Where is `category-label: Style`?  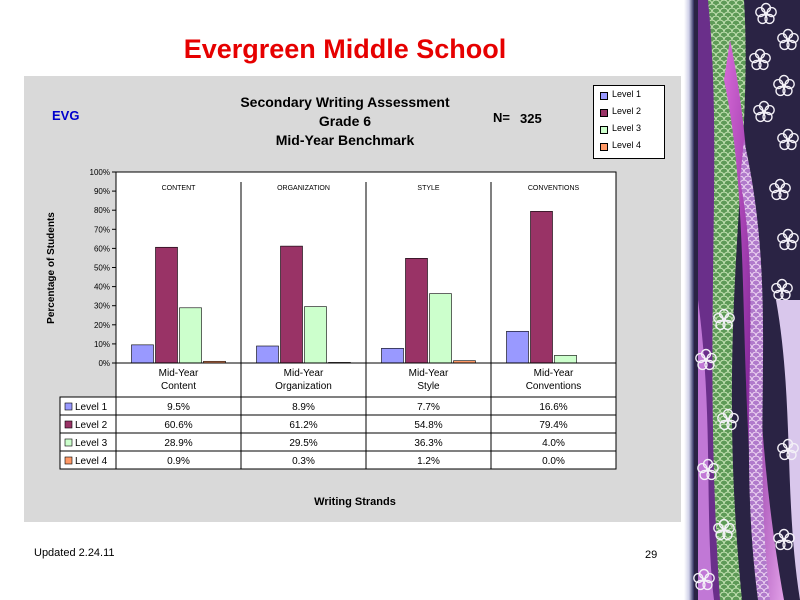 category-label: Style is located at coordinates (428, 386).